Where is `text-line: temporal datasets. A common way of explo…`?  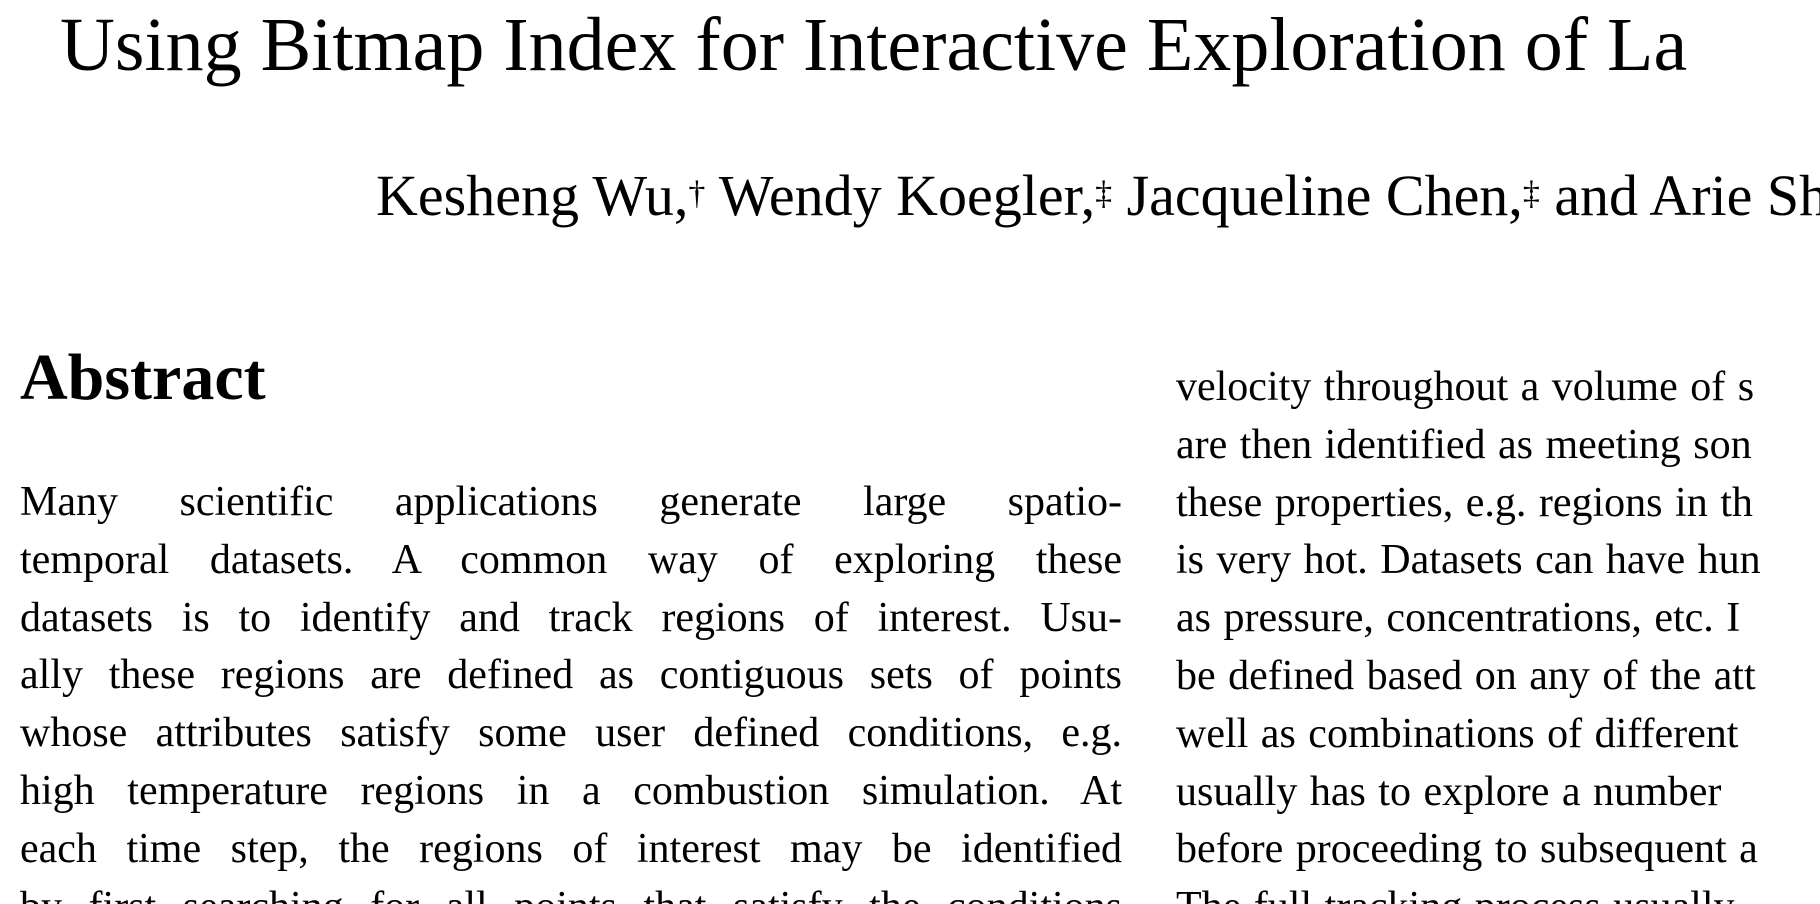 text-line: temporal datasets. A common way of explo… is located at coordinates (571, 559).